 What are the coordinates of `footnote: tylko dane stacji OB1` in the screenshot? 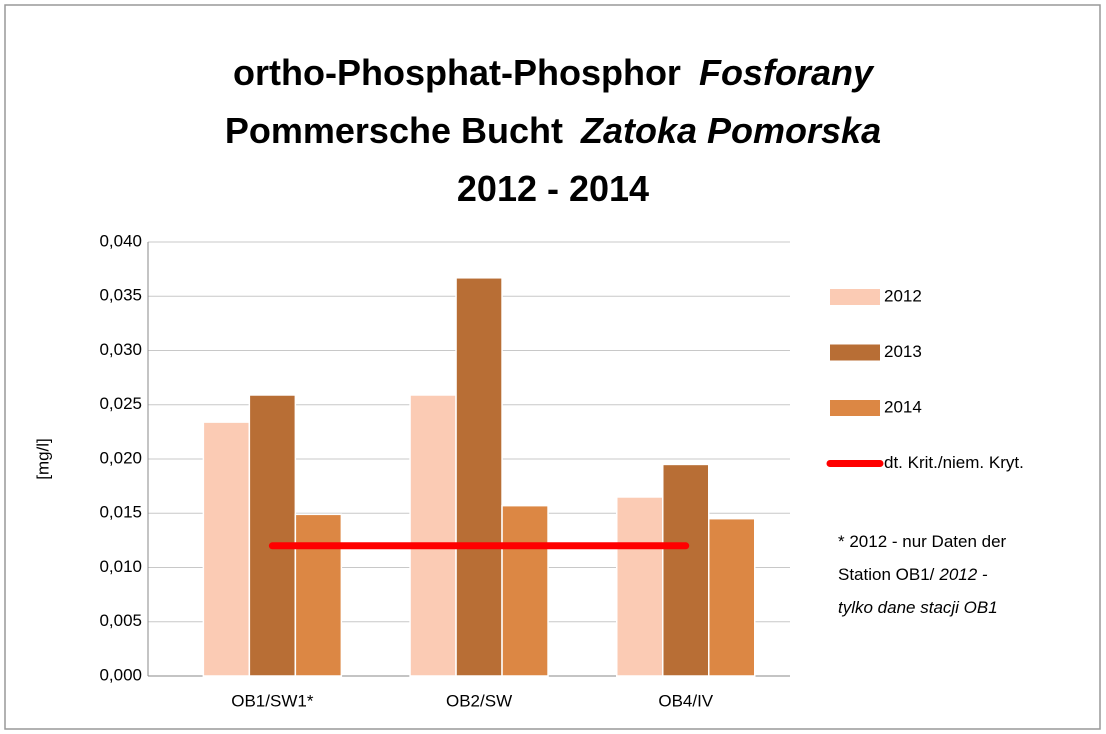 It's located at (918, 607).